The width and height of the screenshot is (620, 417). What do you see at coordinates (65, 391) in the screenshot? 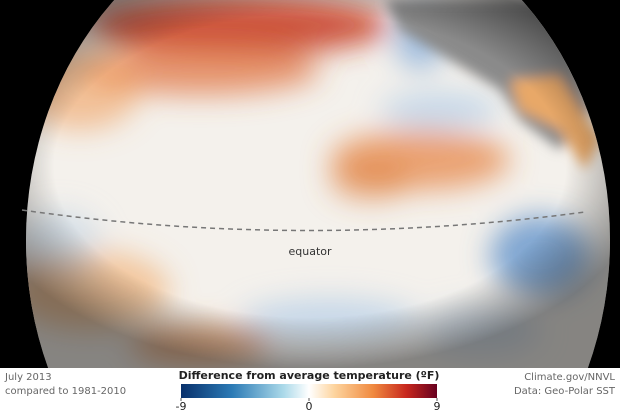
I see `baseline: compared to 1981-2010` at bounding box center [65, 391].